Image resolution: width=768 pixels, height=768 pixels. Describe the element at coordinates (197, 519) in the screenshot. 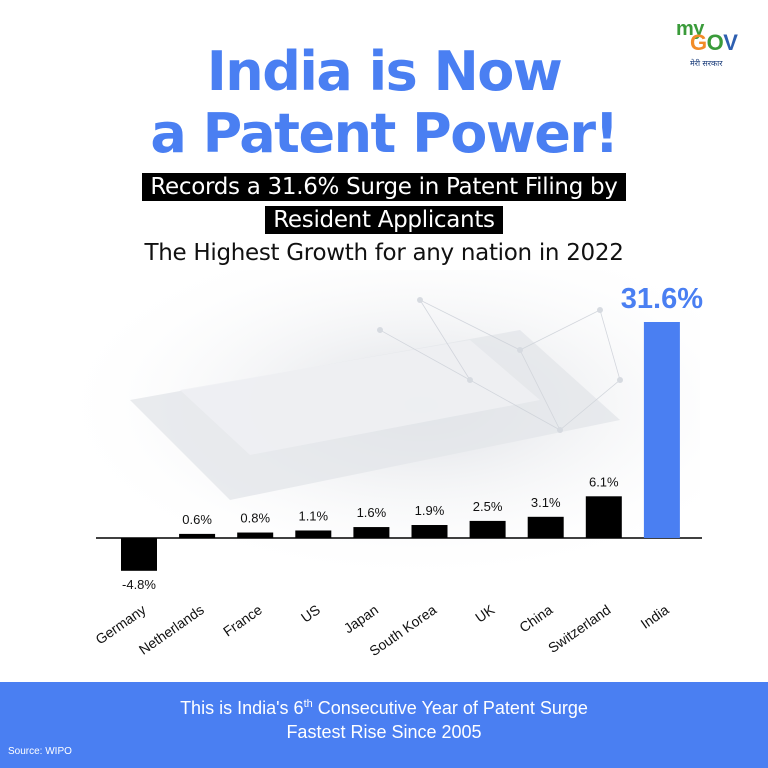

I see `value-label-netherlands: 0.6%` at that location.